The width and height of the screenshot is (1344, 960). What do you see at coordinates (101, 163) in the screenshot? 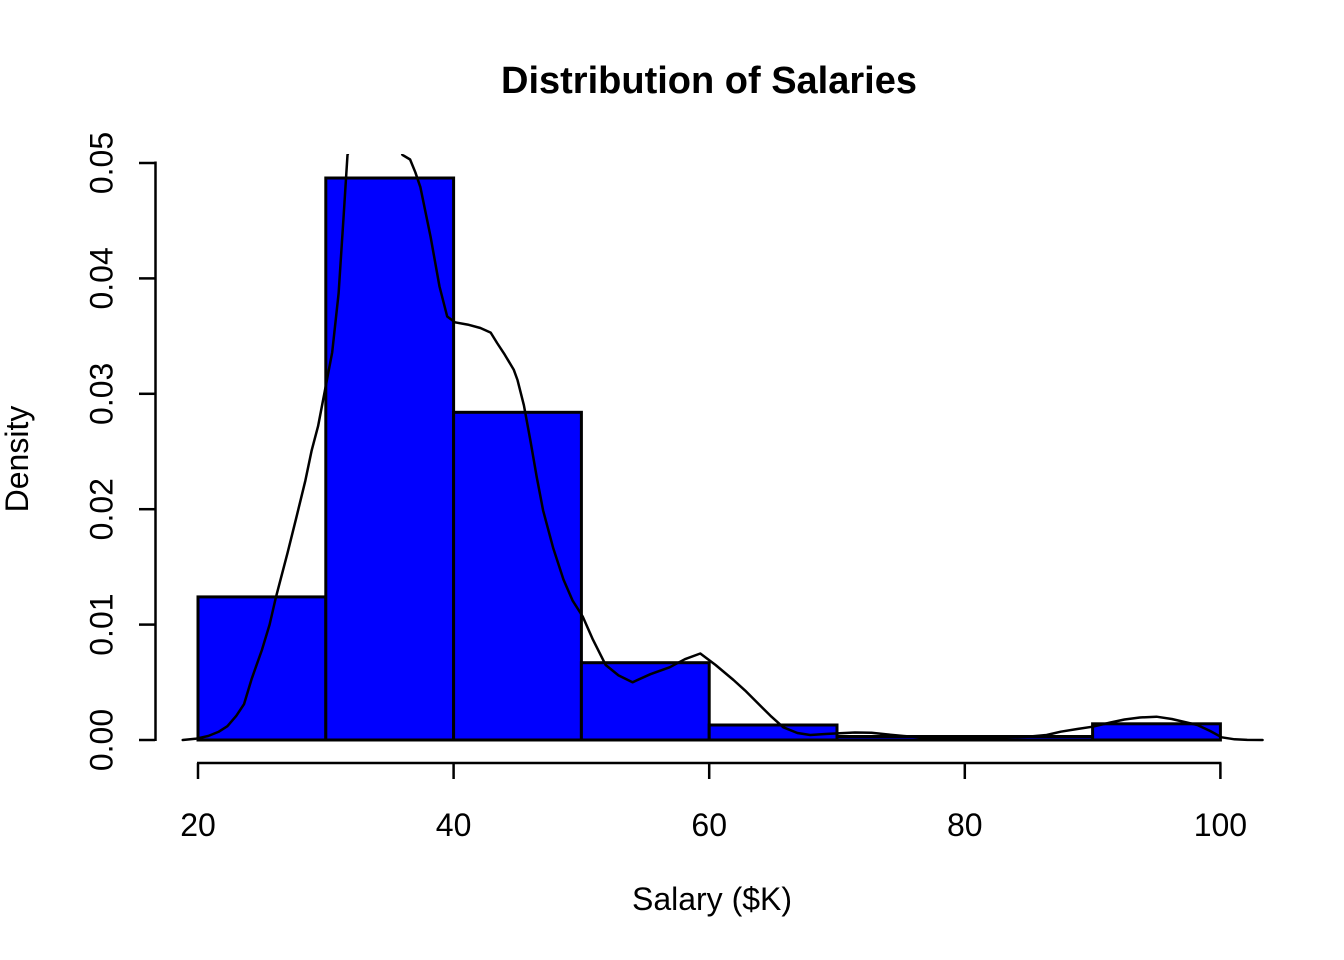
I see `y-axis-tick-label-0.05: 0.05` at bounding box center [101, 163].